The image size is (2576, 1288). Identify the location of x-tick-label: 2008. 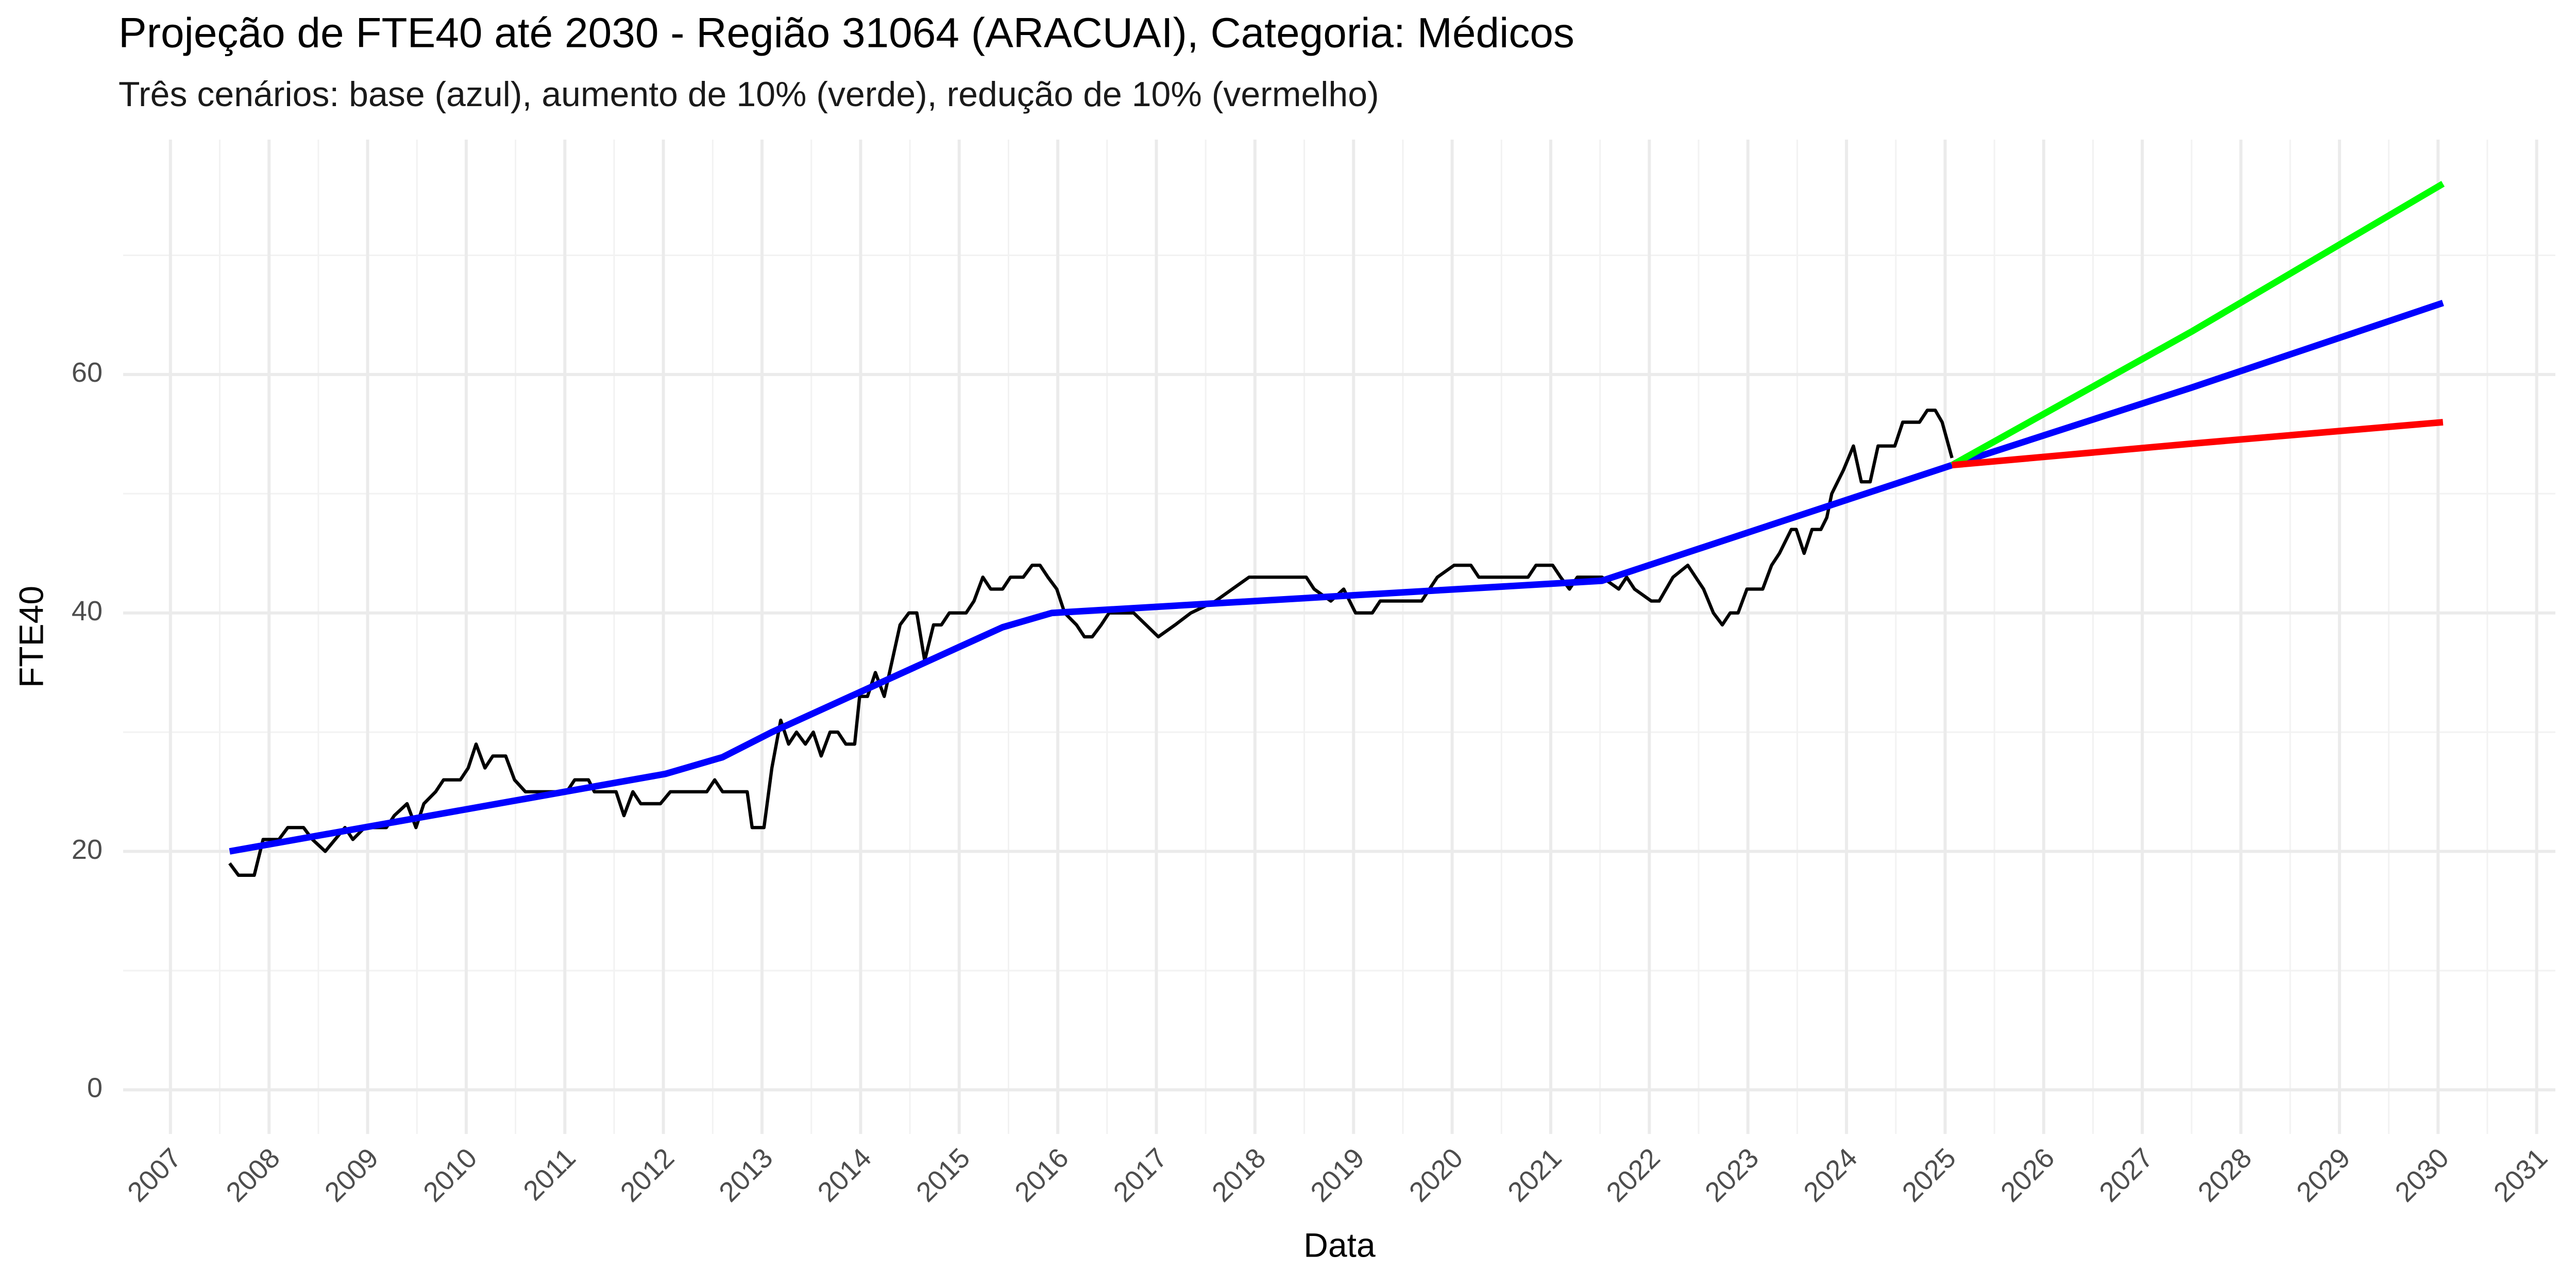
(252, 1175).